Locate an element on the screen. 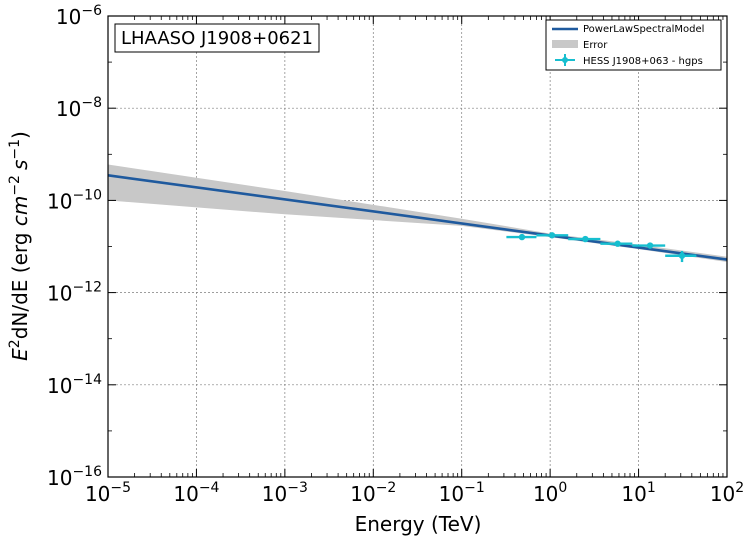  y-label-suffix: ) is located at coordinates (20, 135).